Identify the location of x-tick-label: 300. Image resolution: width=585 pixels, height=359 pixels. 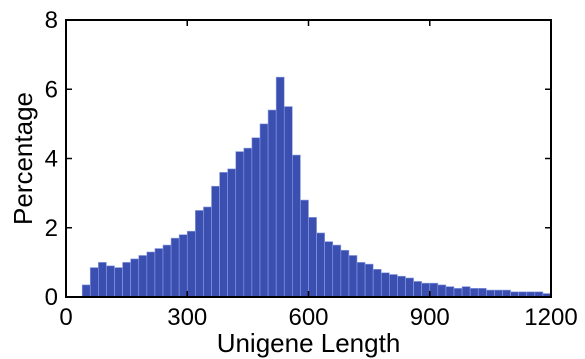
(187, 317).